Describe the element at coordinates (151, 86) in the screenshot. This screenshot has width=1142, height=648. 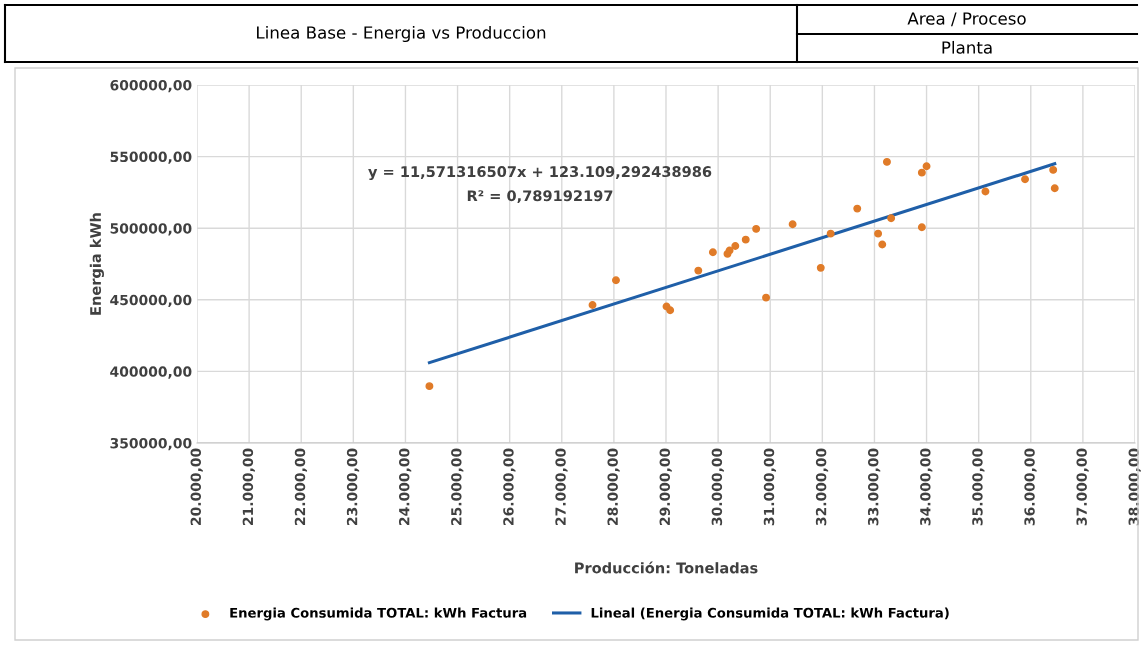
I see `y-tick-label: 600000,00` at that location.